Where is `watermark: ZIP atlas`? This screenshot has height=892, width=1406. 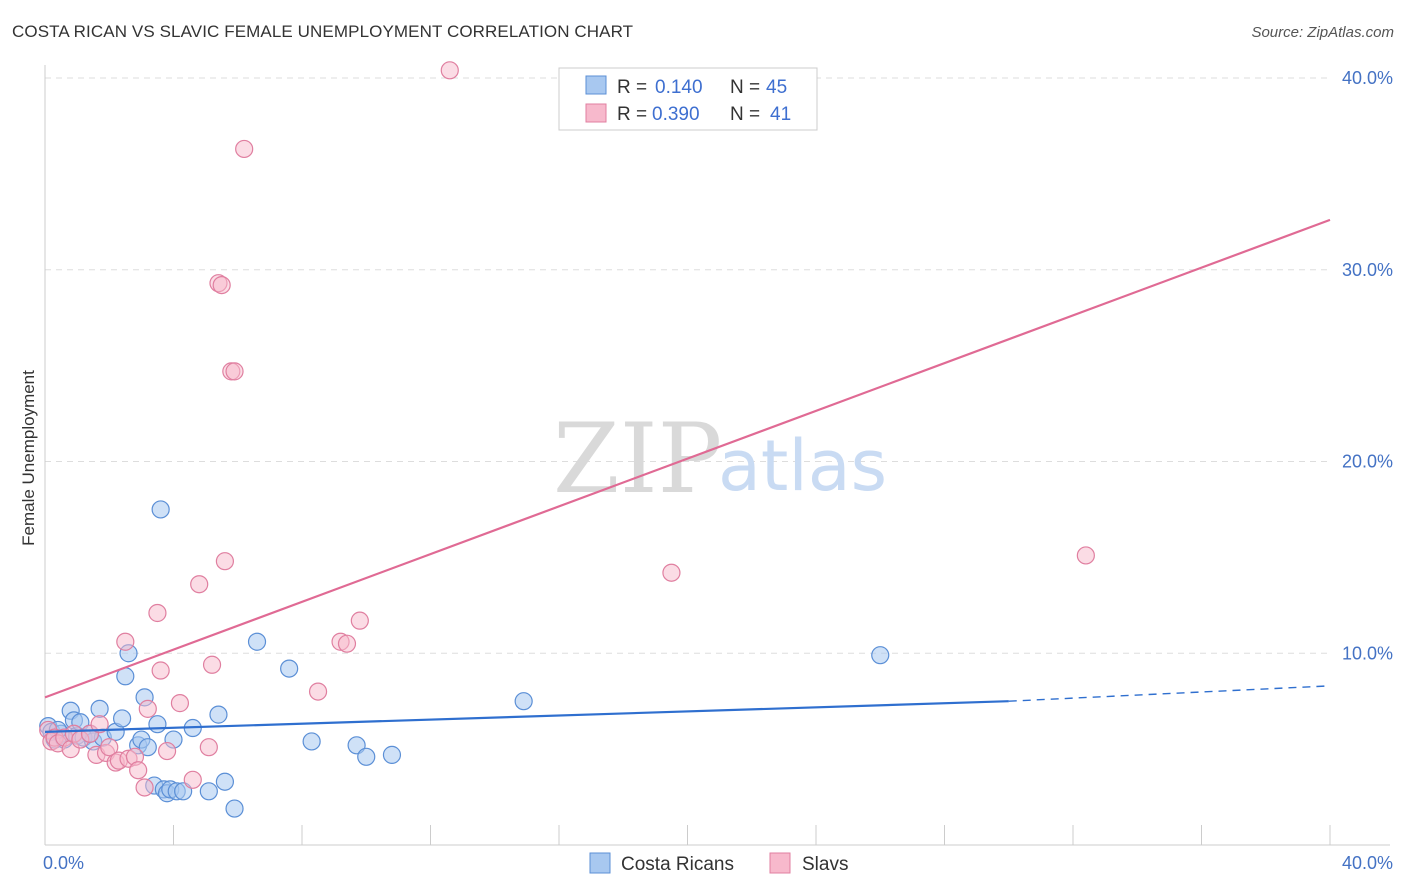
watermark: ZIP atlas is located at coordinates (720, 459).